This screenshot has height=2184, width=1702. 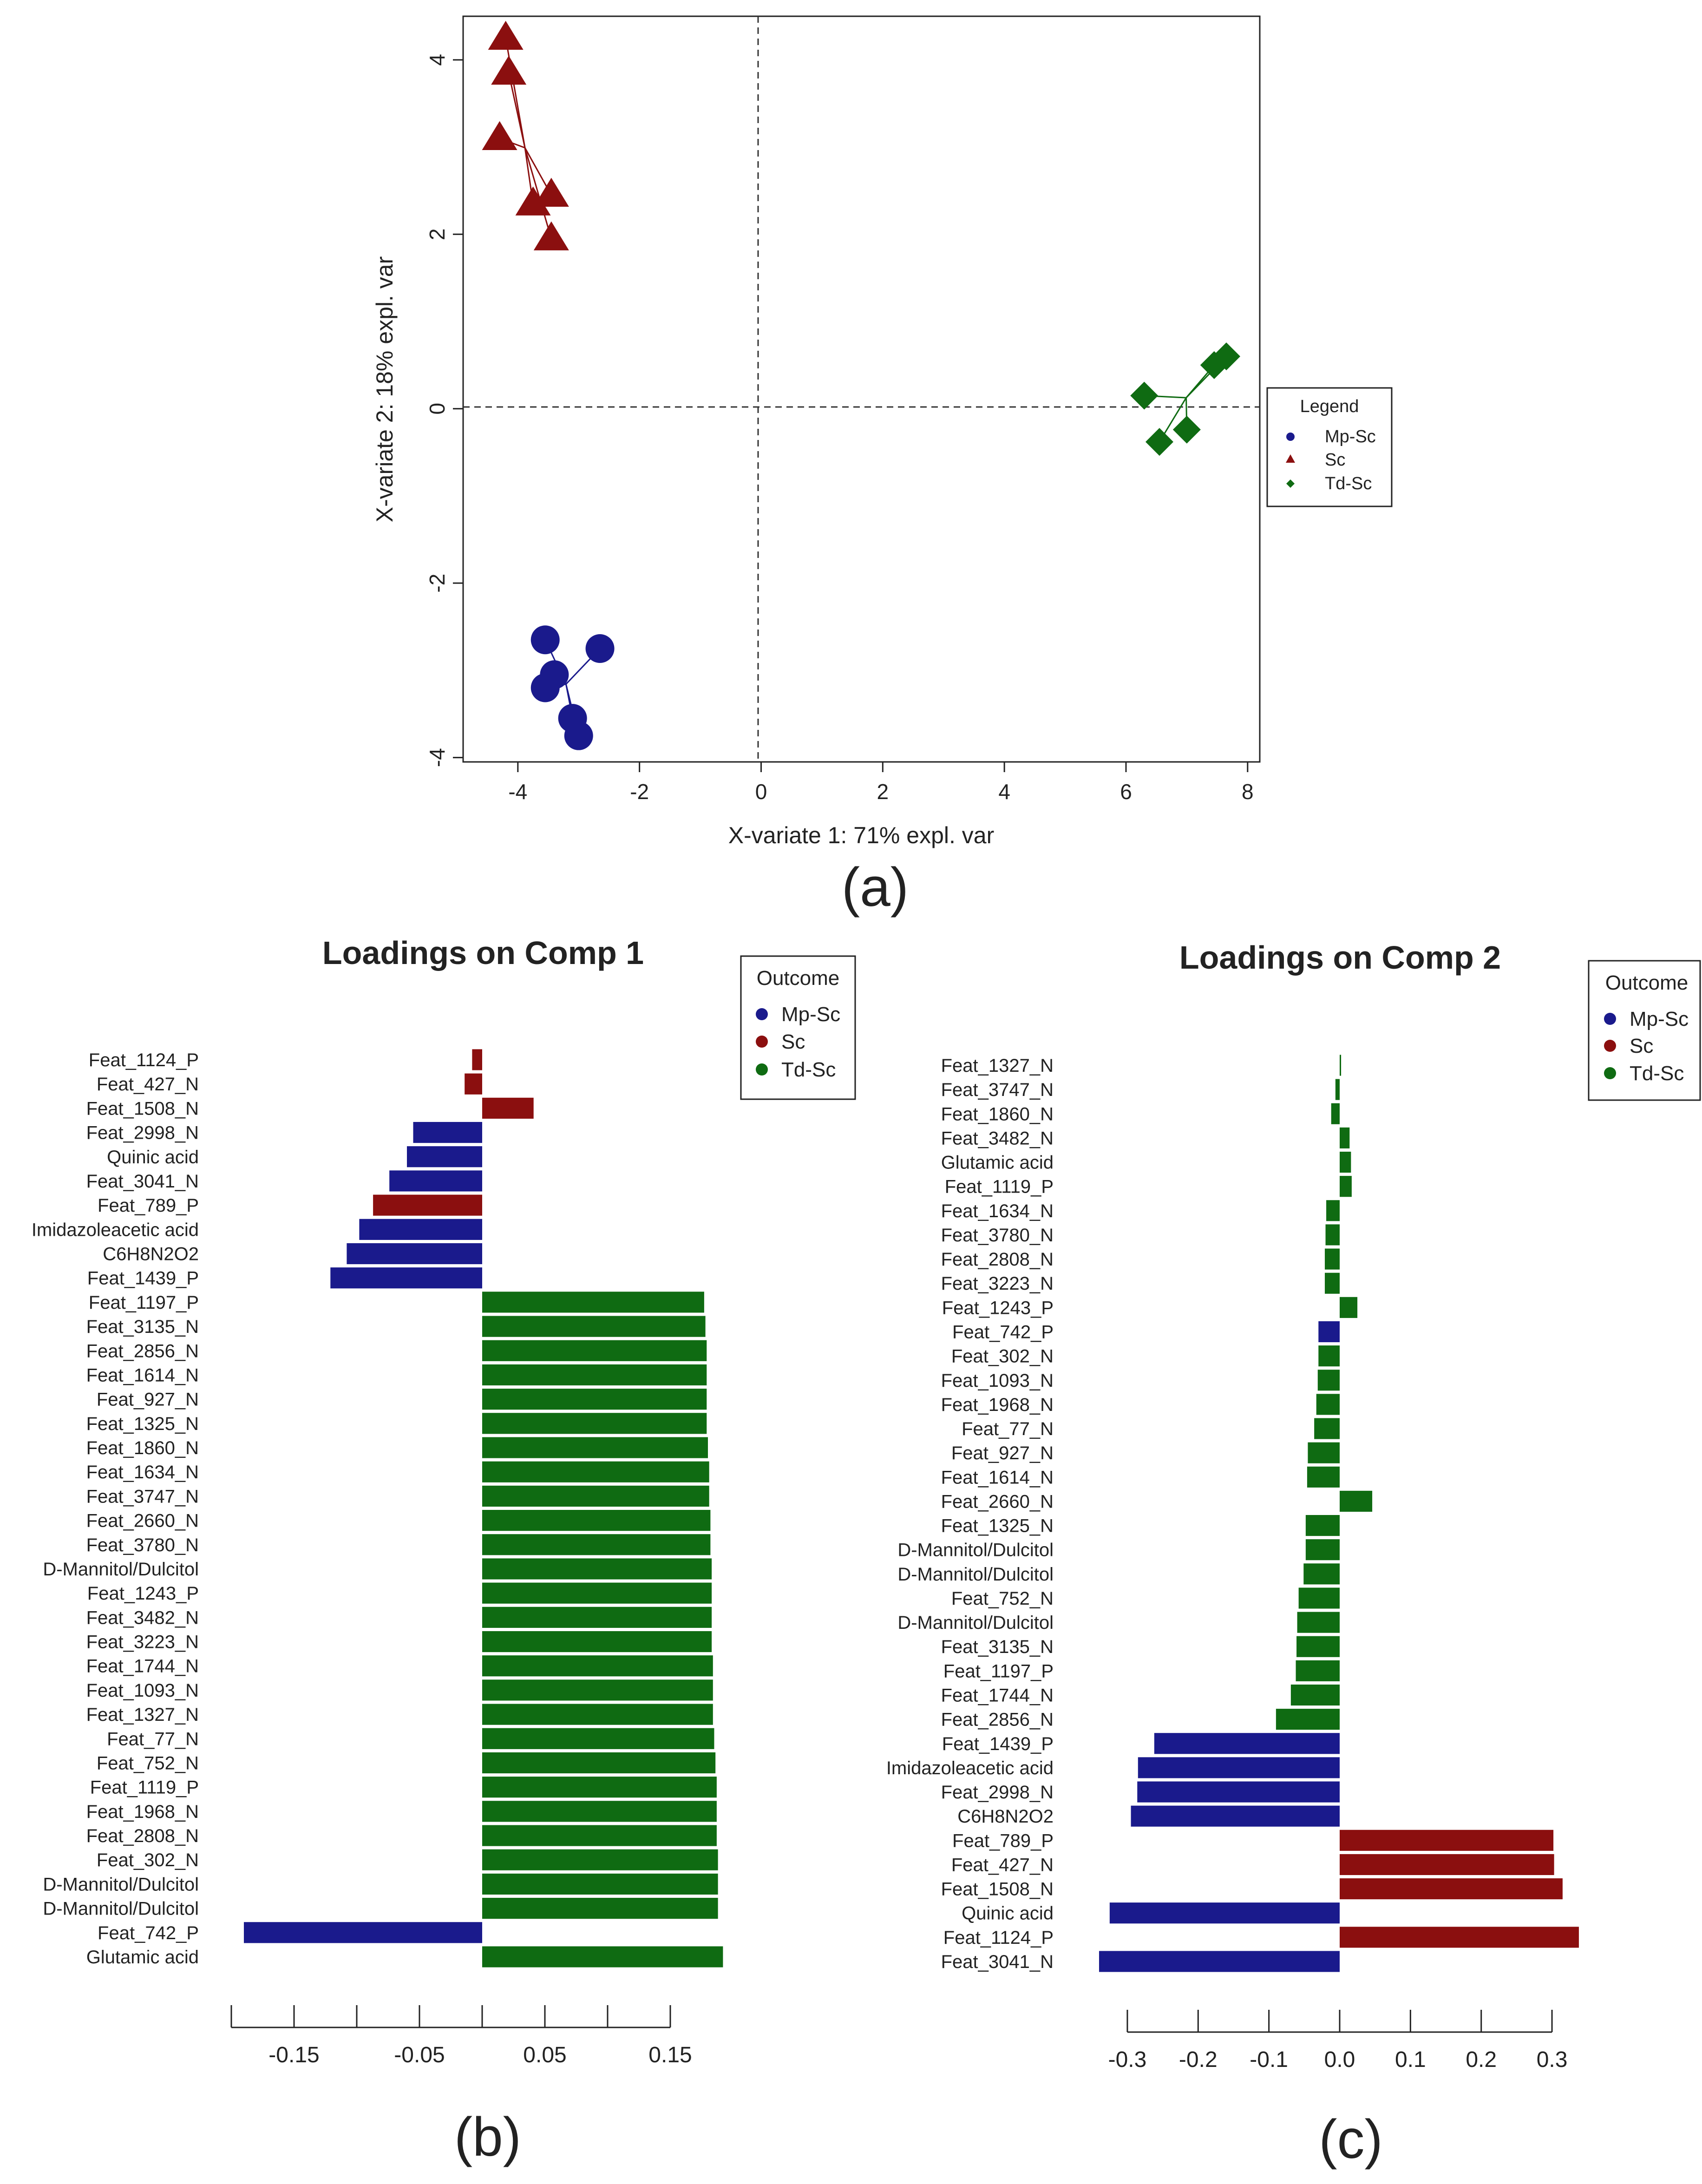 I want to click on comp2-x-tick-label: 0.0, so click(x=1339, y=2059).